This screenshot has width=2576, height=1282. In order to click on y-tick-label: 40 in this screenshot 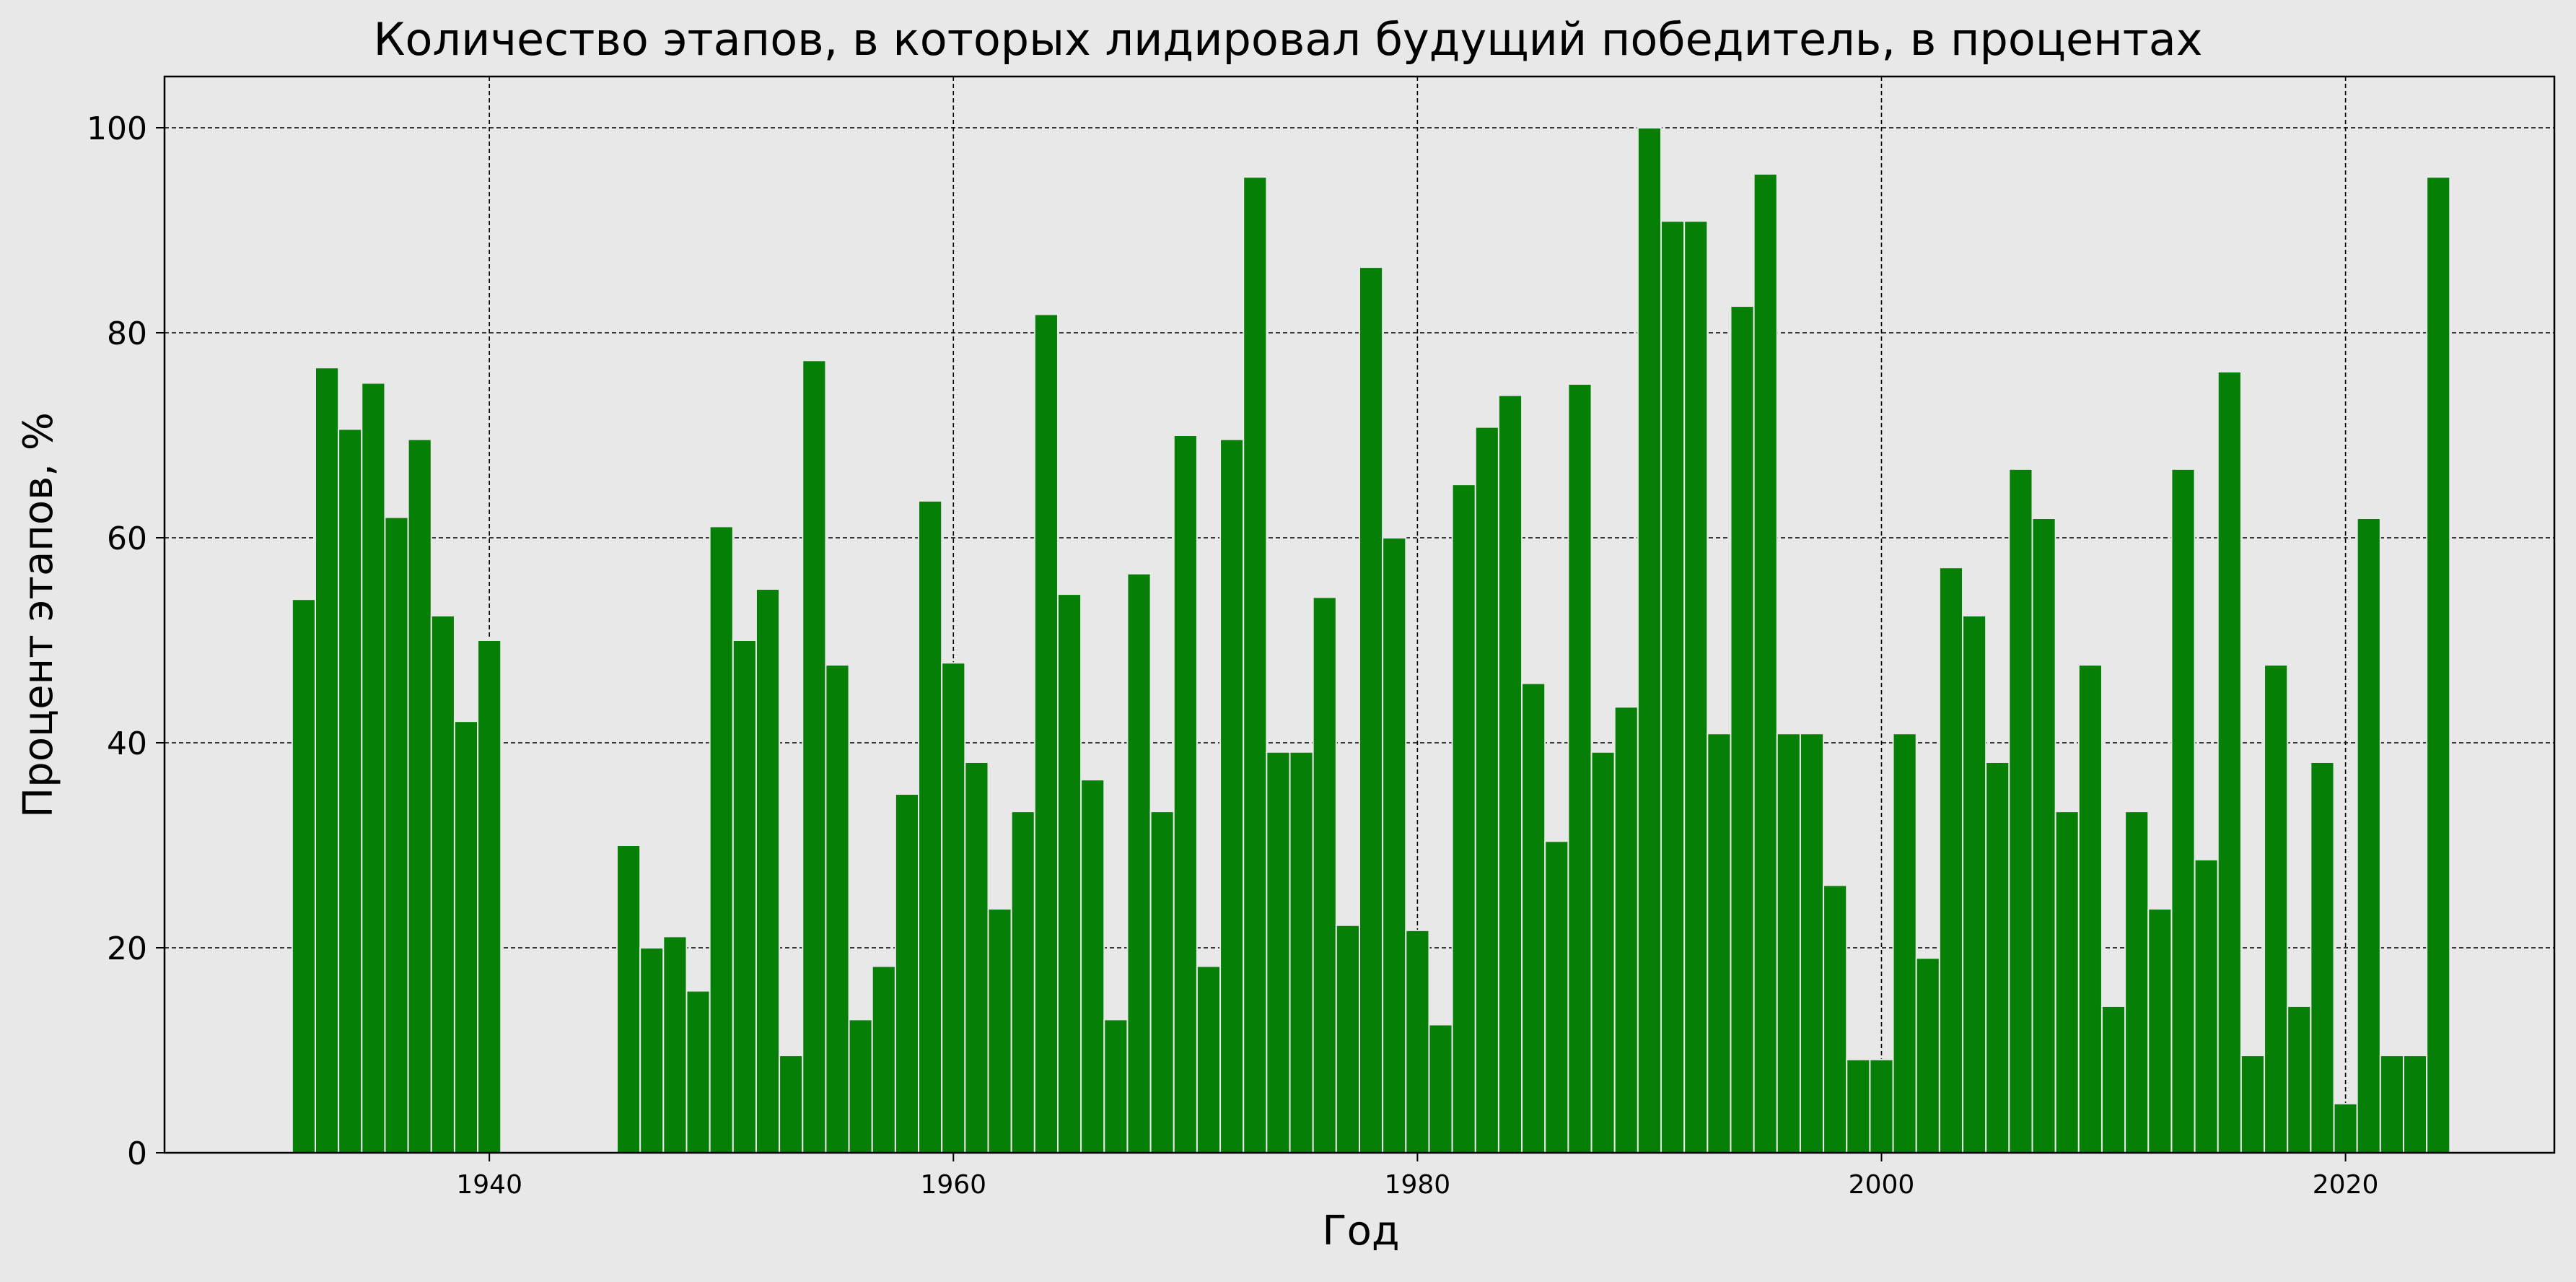, I will do `click(127, 744)`.